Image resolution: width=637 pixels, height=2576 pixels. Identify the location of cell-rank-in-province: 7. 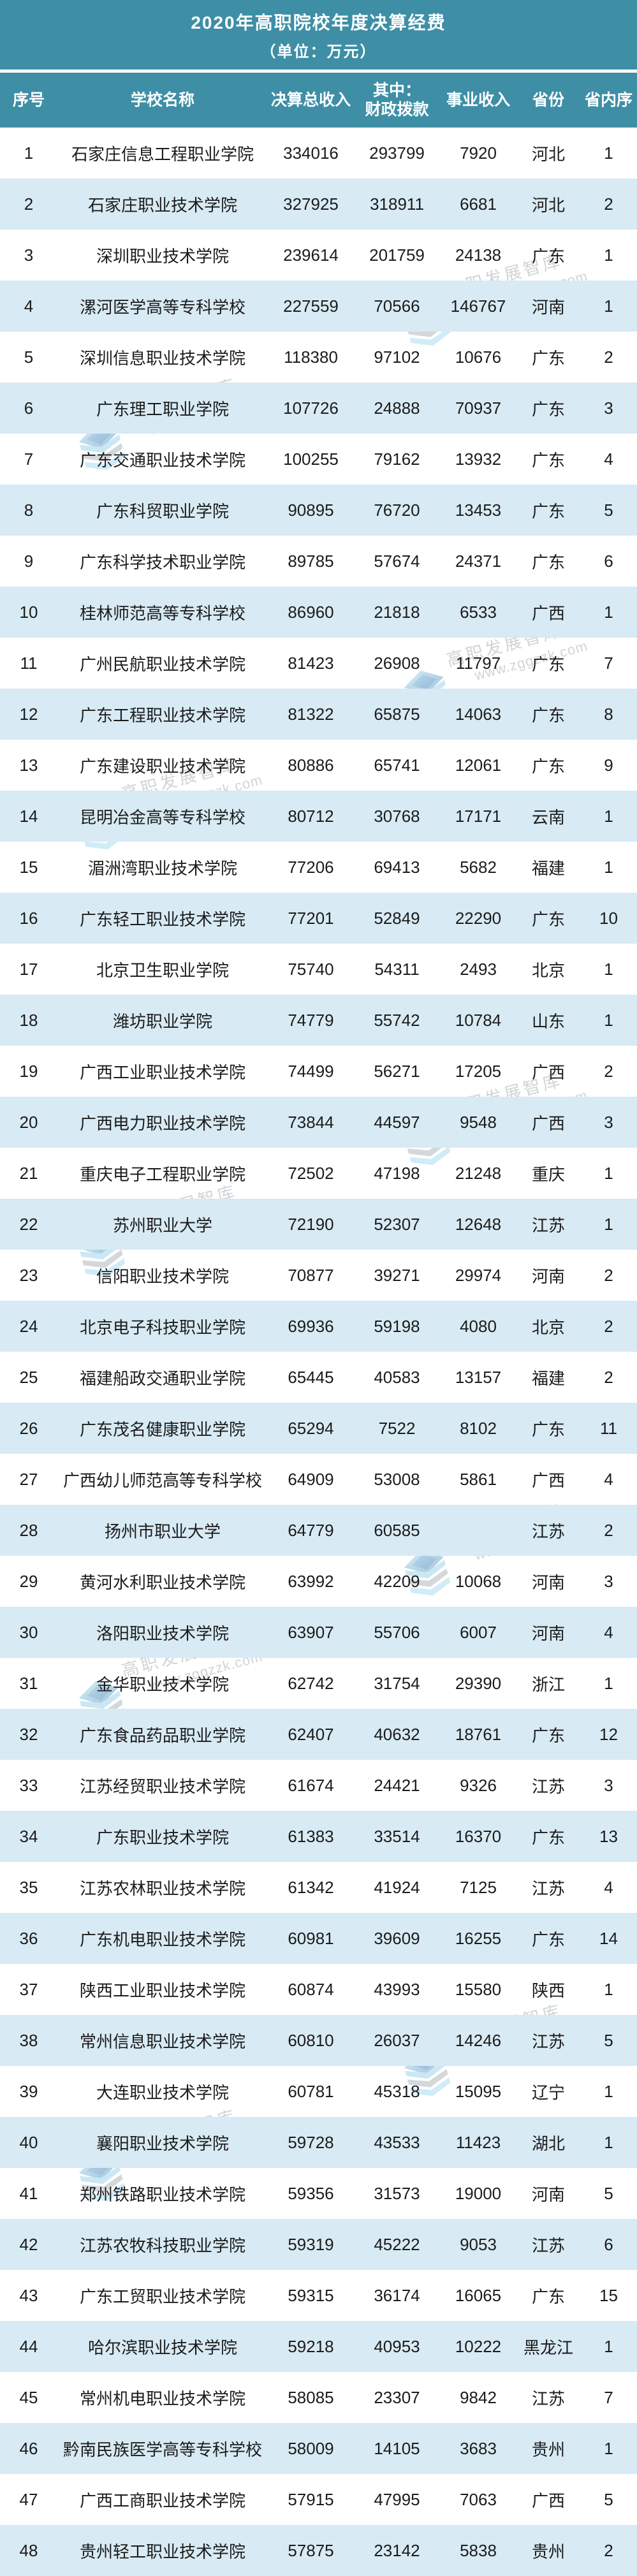
(608, 2397).